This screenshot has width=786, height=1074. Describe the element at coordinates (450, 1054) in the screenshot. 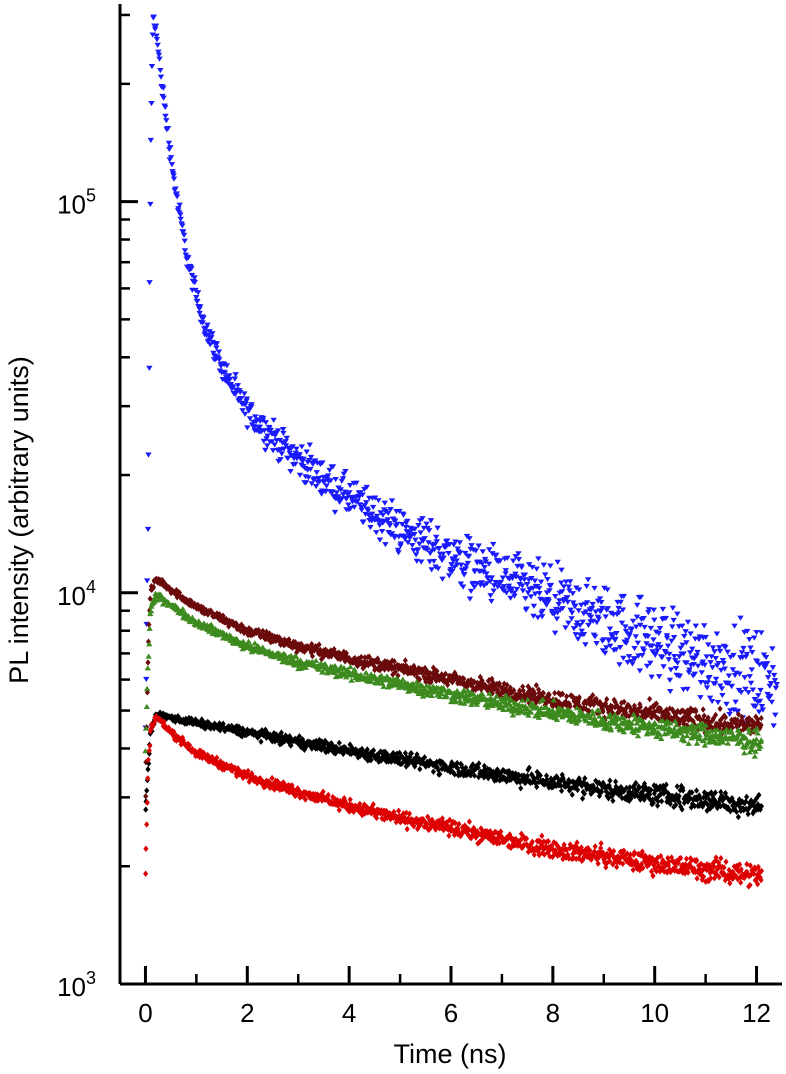

I see `x-axis-title: Time (ns)` at that location.